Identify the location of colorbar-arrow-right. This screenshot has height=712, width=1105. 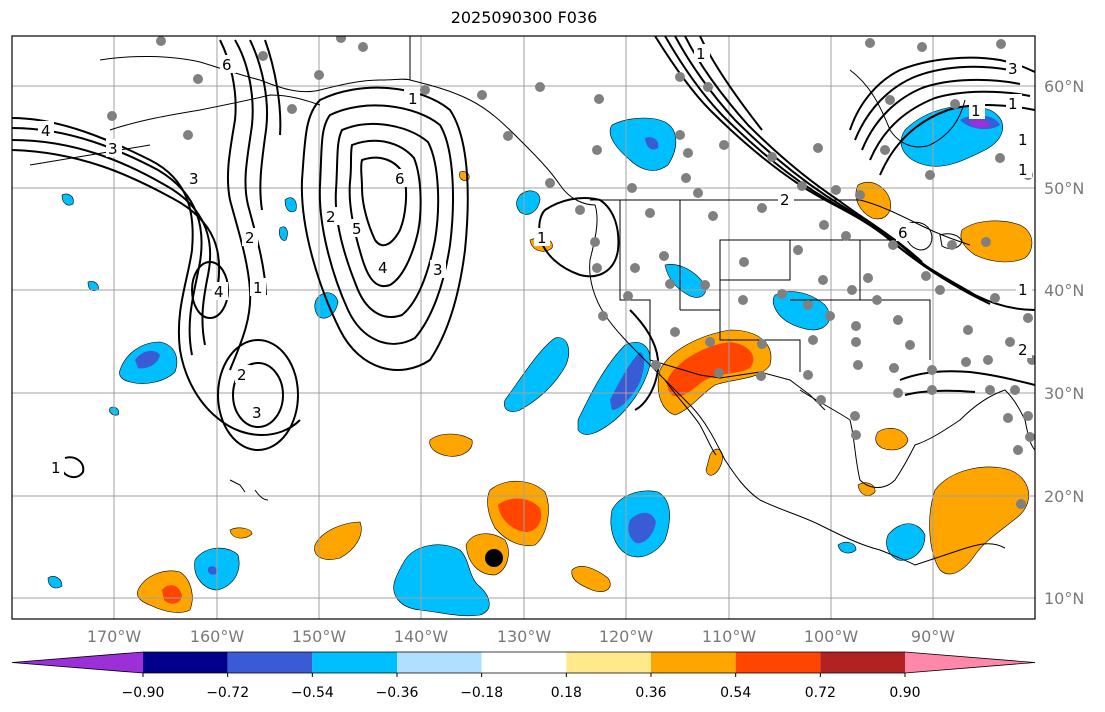
(970, 662).